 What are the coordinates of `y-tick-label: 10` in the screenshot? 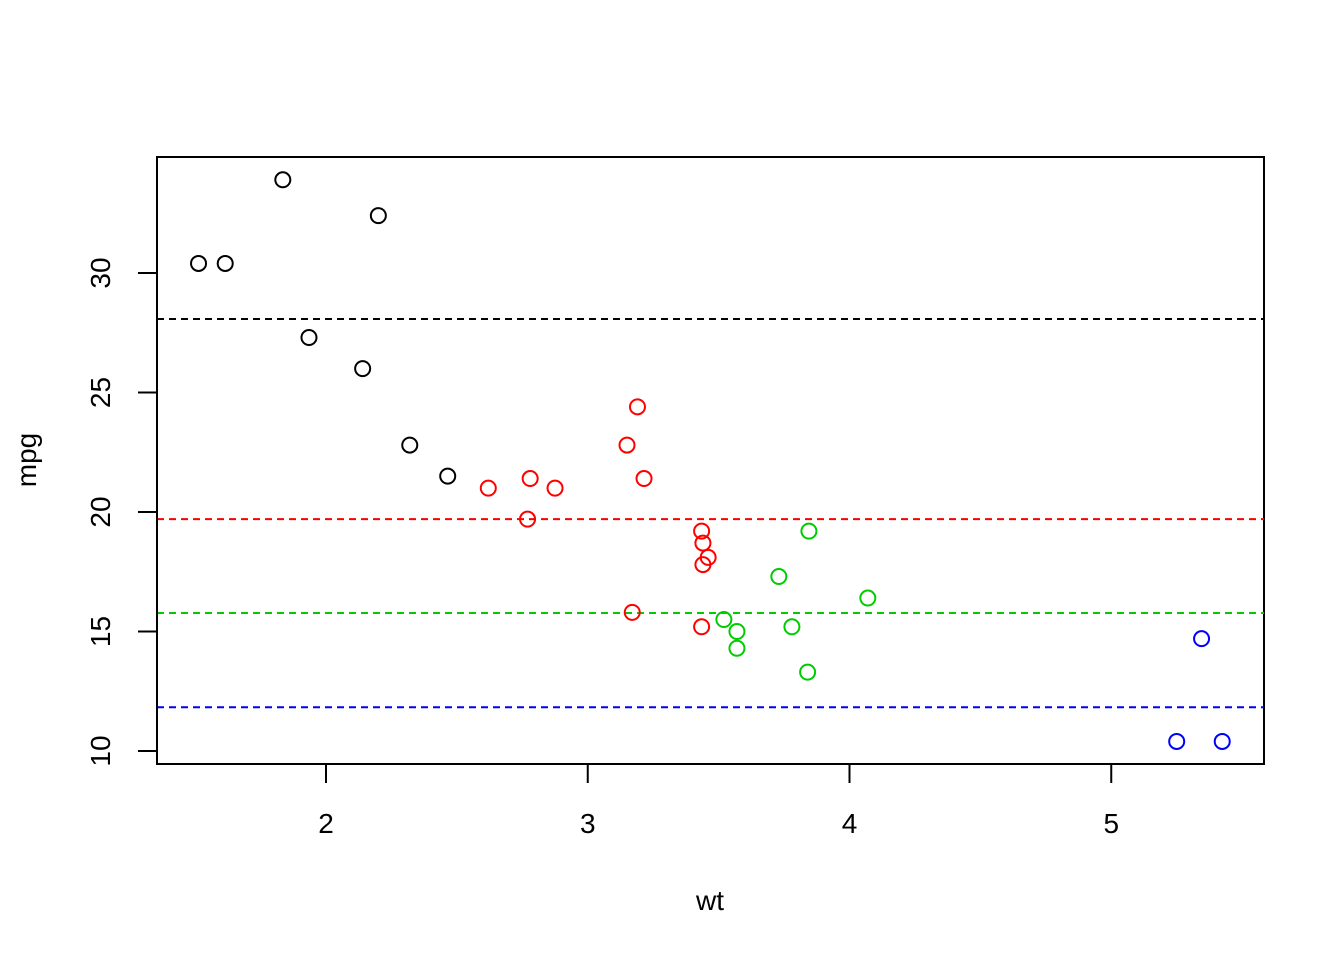 It's located at (100, 750).